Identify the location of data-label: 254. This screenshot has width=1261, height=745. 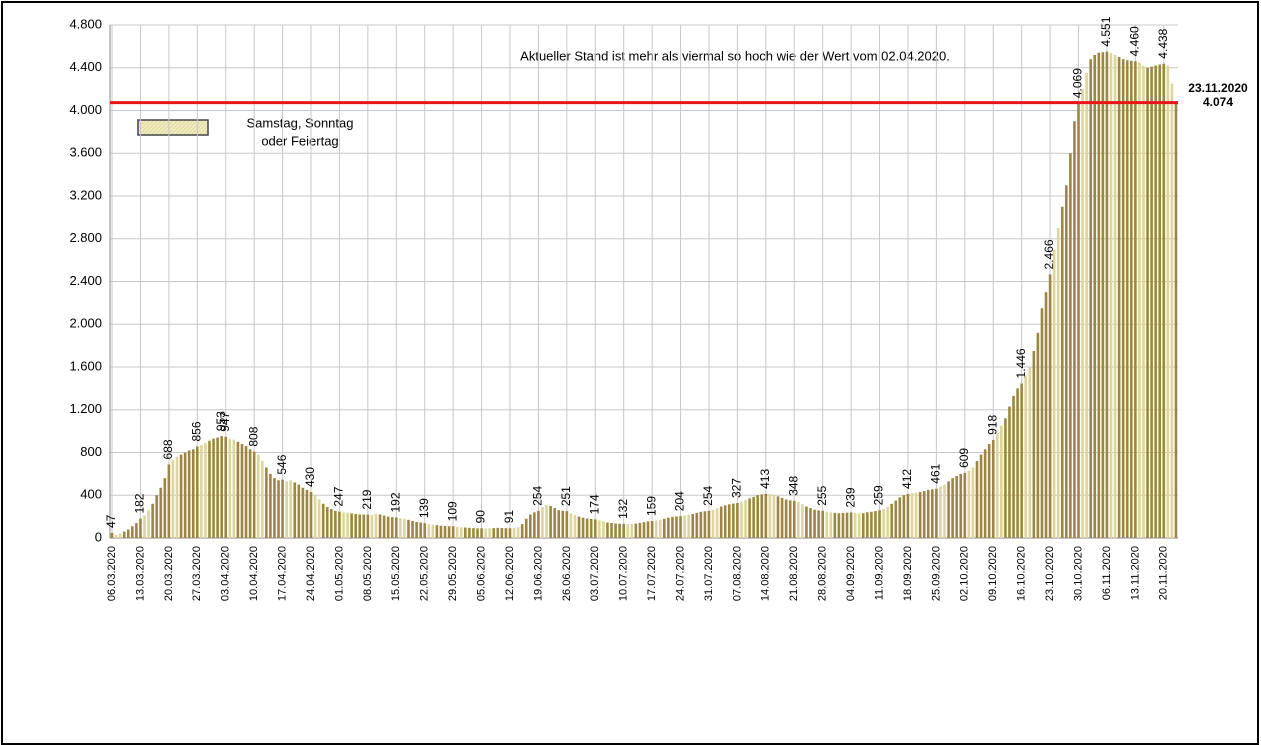
(538, 496).